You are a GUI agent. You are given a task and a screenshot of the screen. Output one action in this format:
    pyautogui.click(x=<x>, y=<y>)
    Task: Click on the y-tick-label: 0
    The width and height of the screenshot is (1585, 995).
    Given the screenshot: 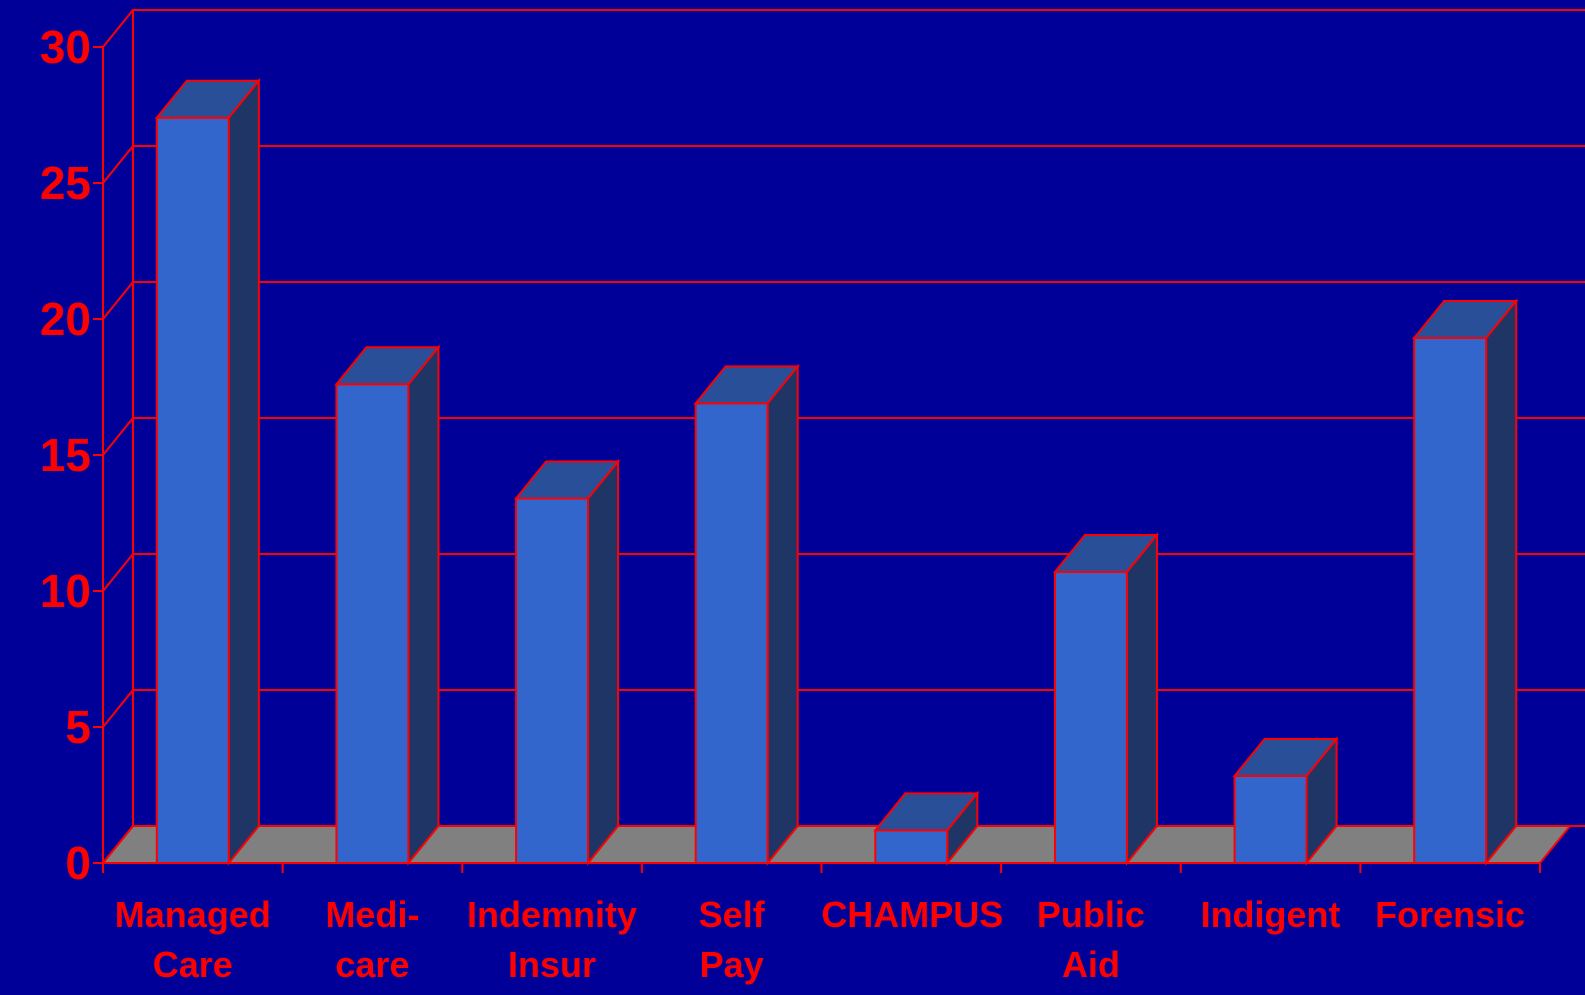 What is the action you would take?
    pyautogui.click(x=78, y=863)
    